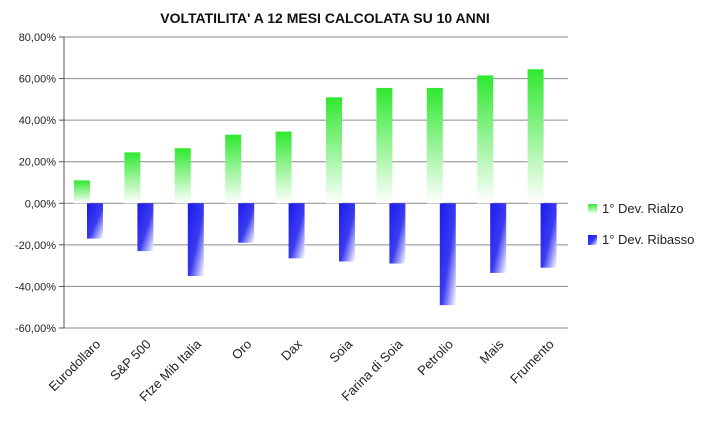 Image resolution: width=714 pixels, height=433 pixels. I want to click on x-category-label: Mais, so click(492, 351).